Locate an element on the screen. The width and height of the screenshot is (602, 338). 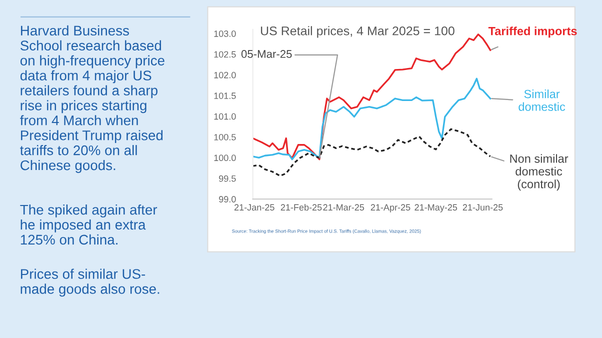
y-tick-label: 102.0 is located at coordinates (225, 75).